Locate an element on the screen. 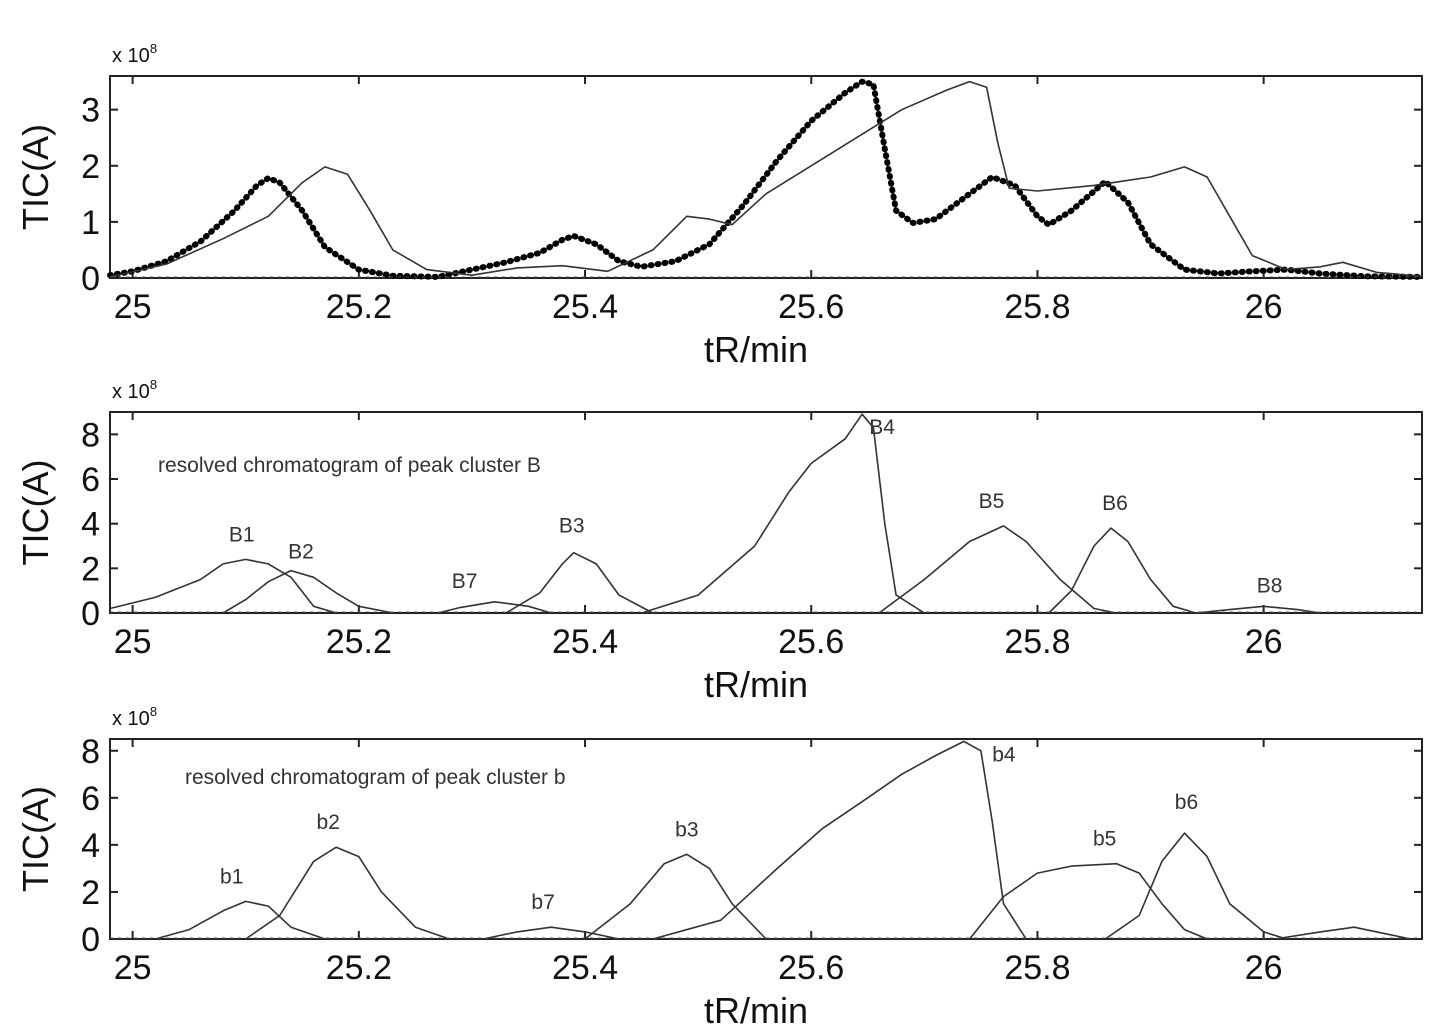 The height and width of the screenshot is (1036, 1448). peak-label-B7: B7 is located at coordinates (465, 581).